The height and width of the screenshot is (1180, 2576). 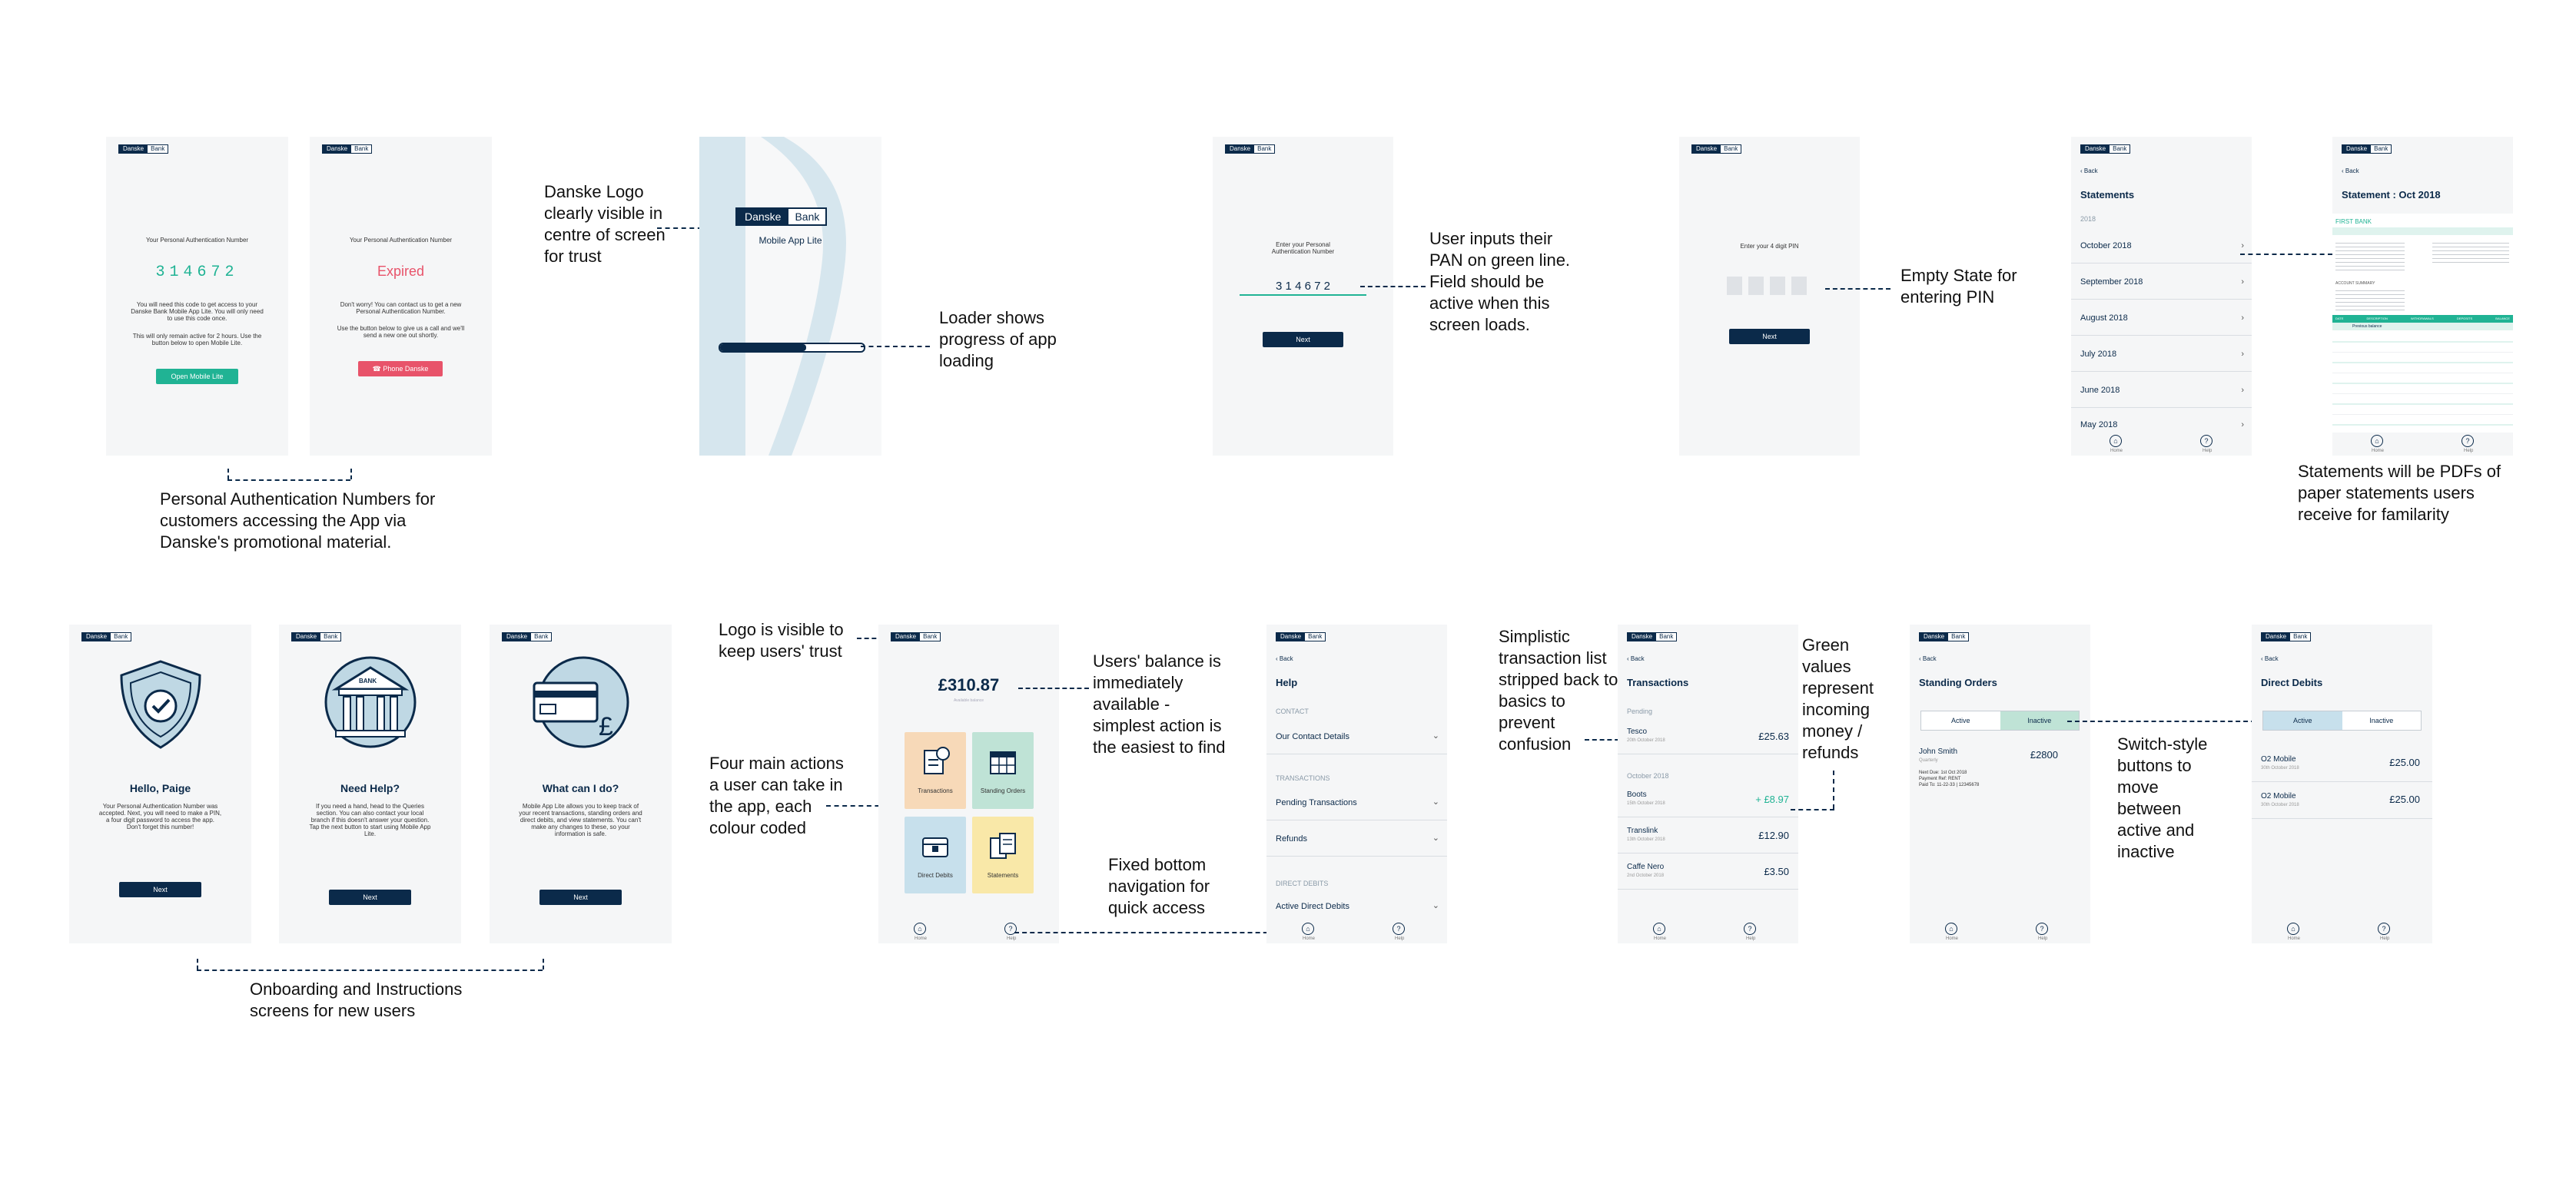 What do you see at coordinates (2161, 390) in the screenshot?
I see `statement-row: June 2018 ›` at bounding box center [2161, 390].